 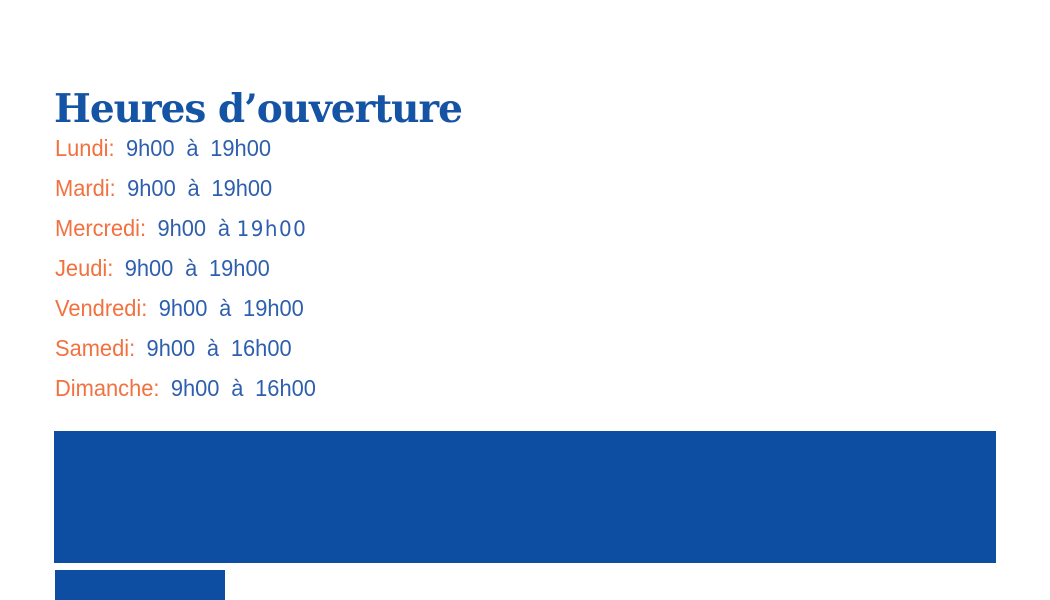 I want to click on hour-row: Mardi: 9h00 à 19h00, so click(x=185, y=188).